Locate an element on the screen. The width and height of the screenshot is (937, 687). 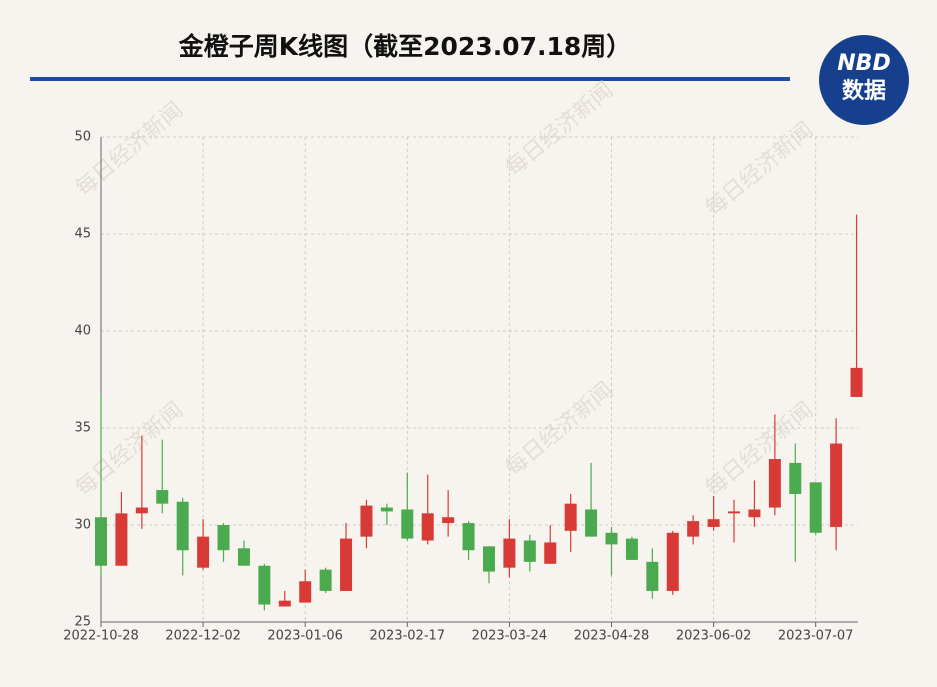
x-tick-label: 2023-06-02 is located at coordinates (714, 636).